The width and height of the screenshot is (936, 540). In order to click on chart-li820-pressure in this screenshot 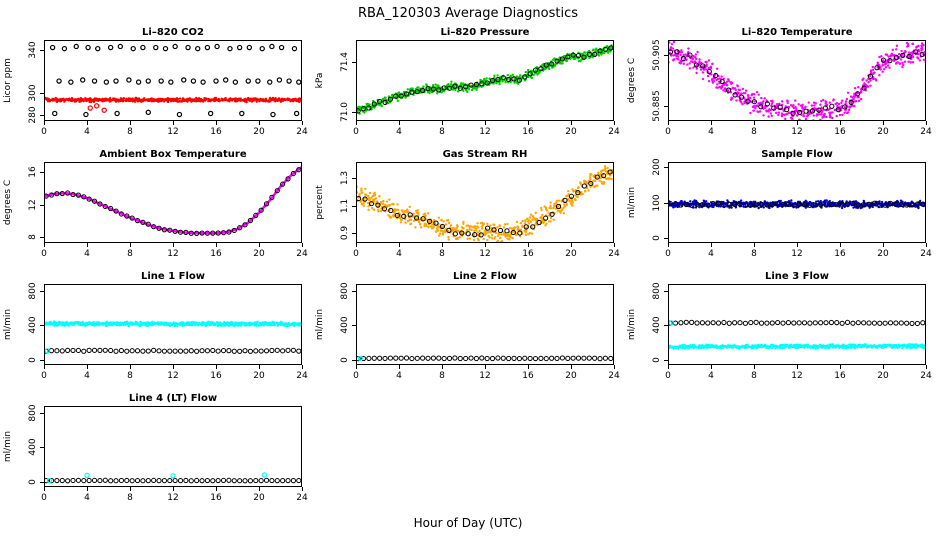, I will do `click(468, 85)`.